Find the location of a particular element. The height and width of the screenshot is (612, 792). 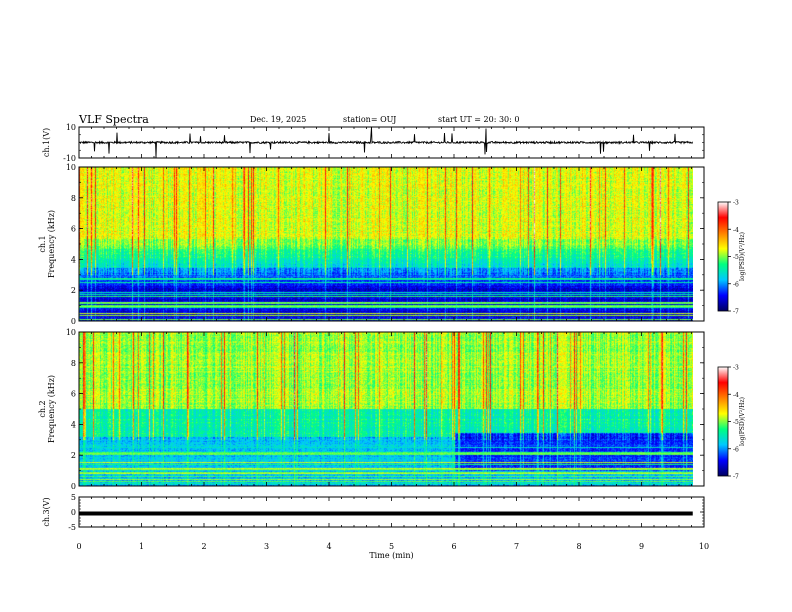

ch1-waveform-ytick-10: 10 is located at coordinates (71, 127).